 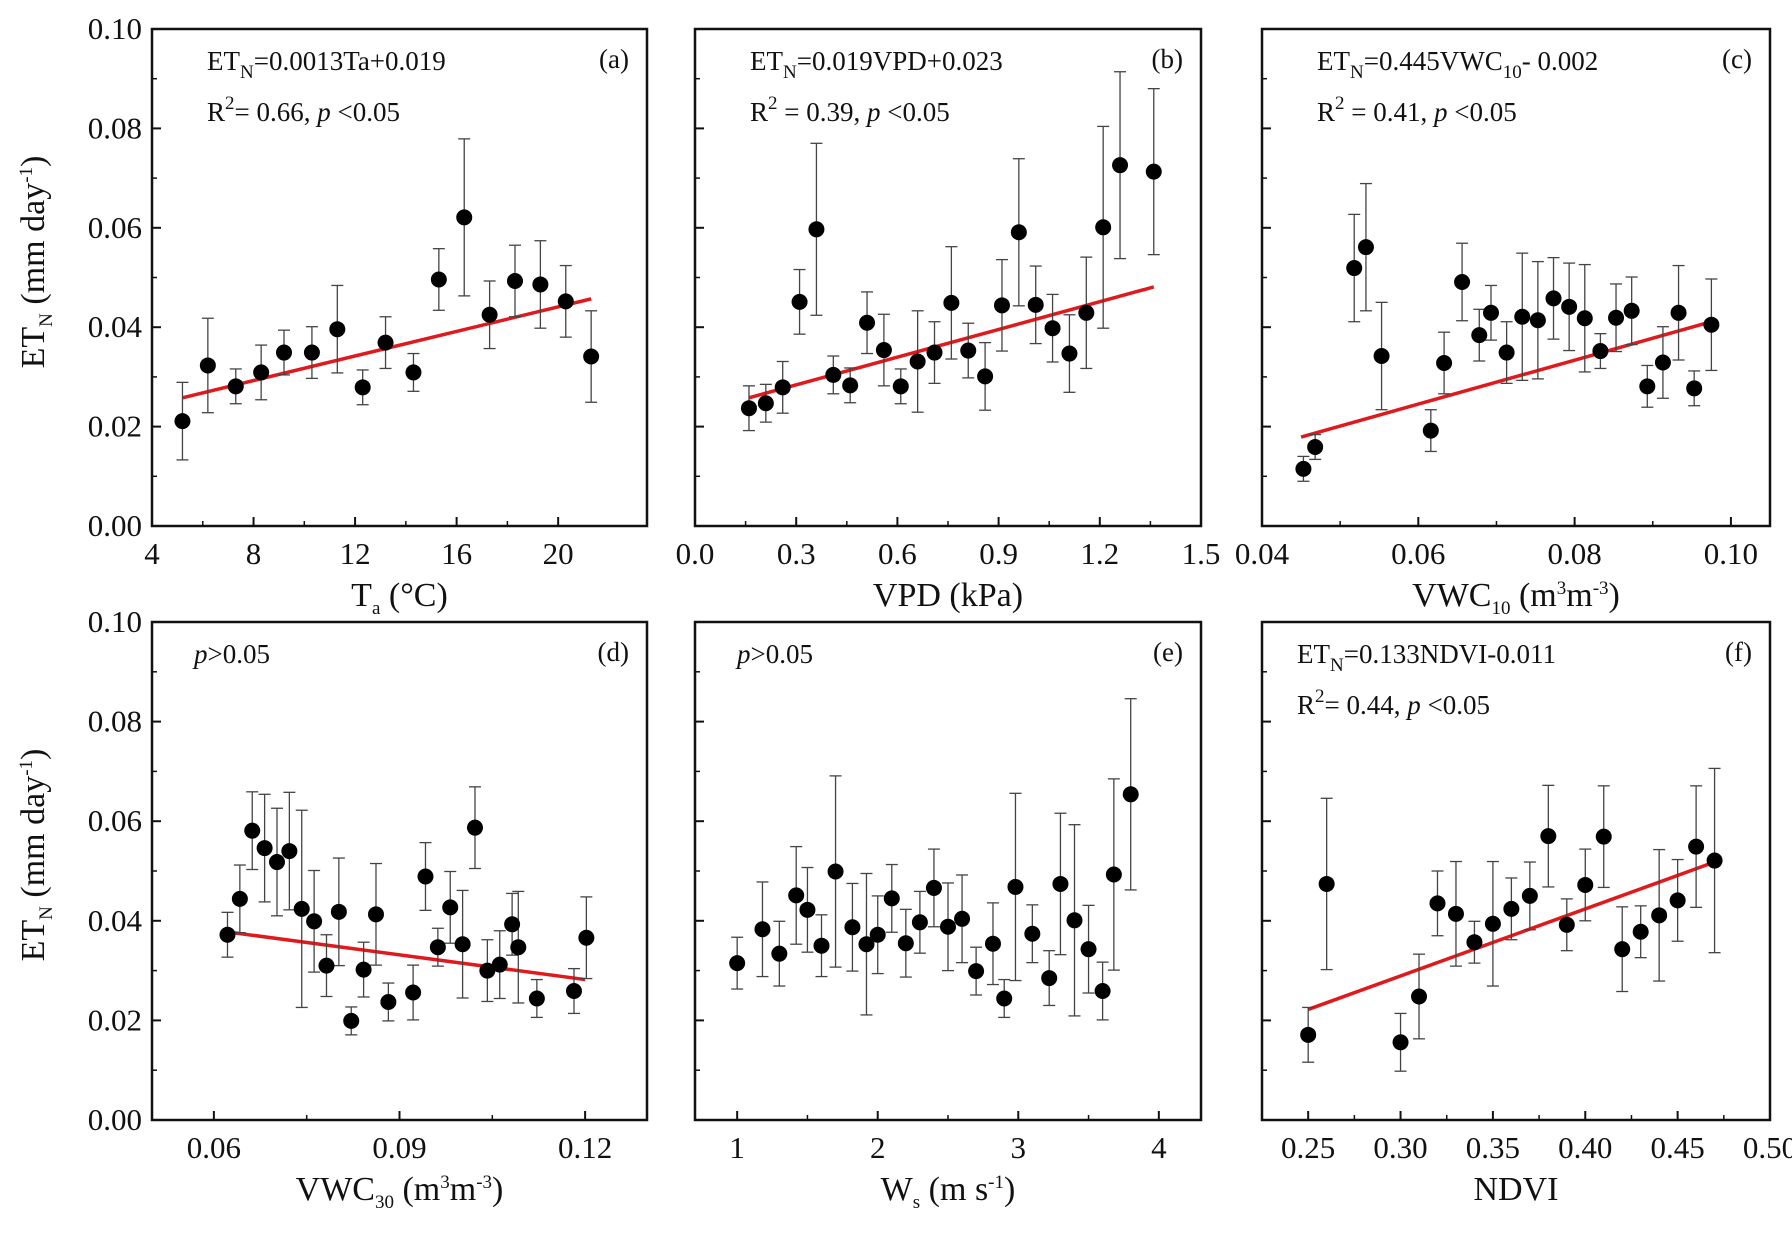 I want to click on panel-label: (e), so click(x=1168, y=652).